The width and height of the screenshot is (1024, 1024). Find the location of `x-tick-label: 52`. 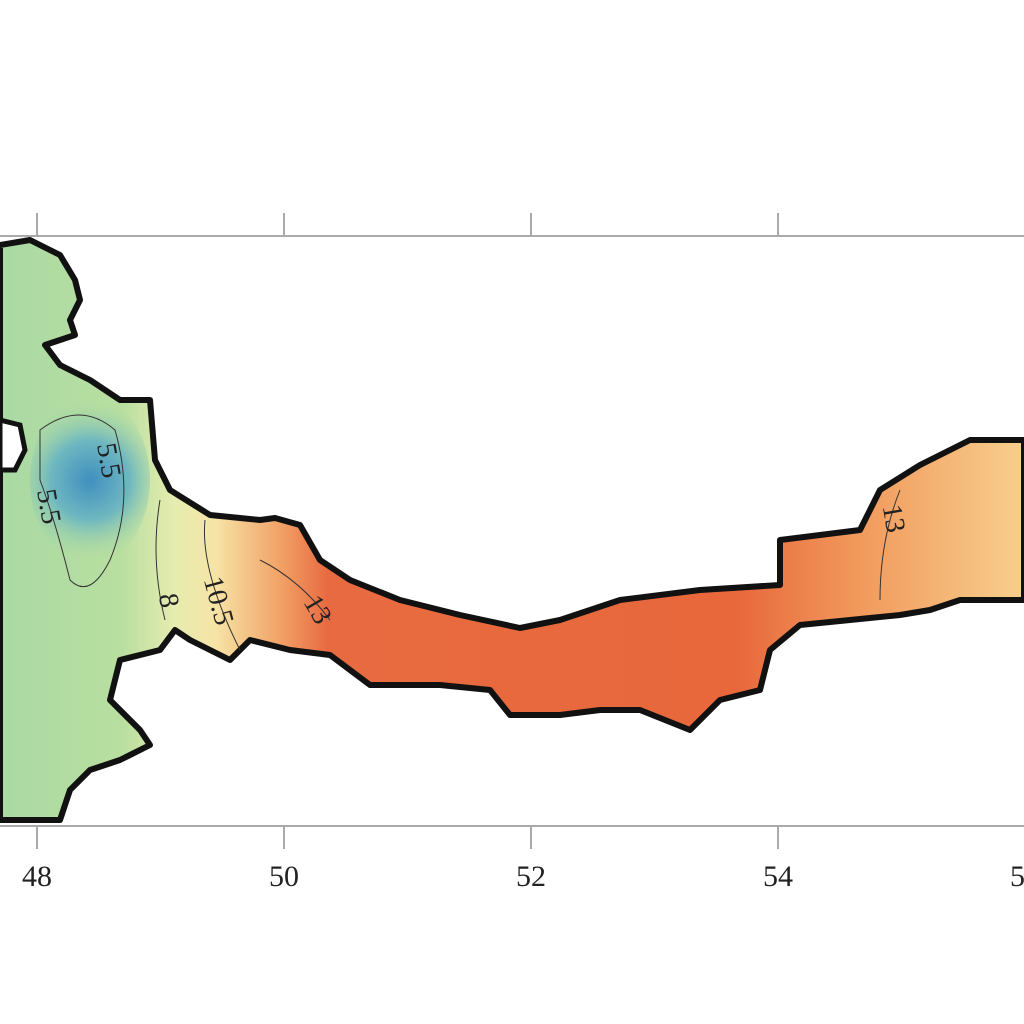

x-tick-label: 52 is located at coordinates (531, 876).